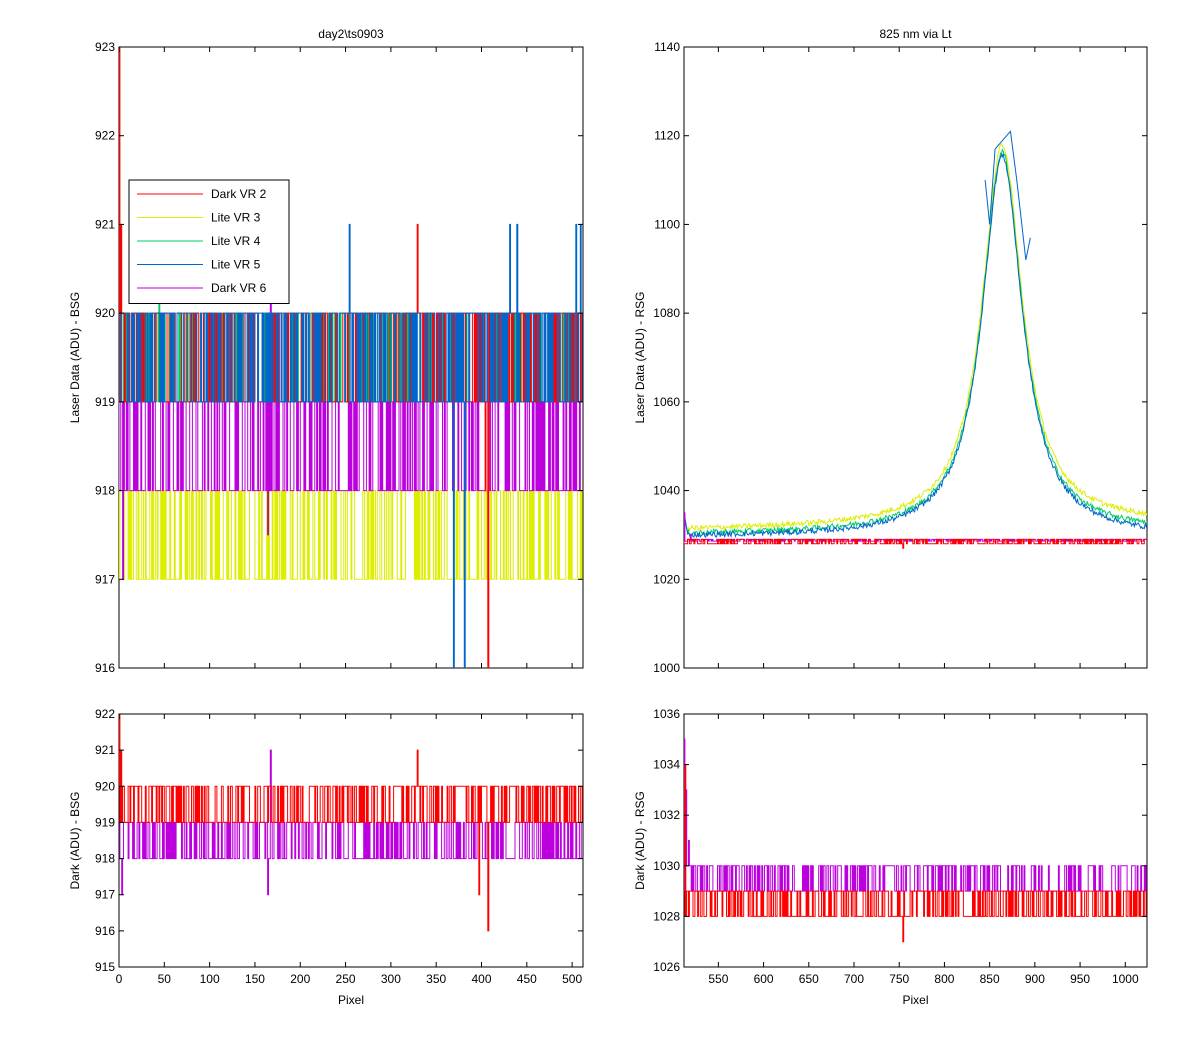 Image resolution: width=1200 pixels, height=1050 pixels. Describe the element at coordinates (899, 979) in the screenshot. I see `x-tick-label: 750` at that location.